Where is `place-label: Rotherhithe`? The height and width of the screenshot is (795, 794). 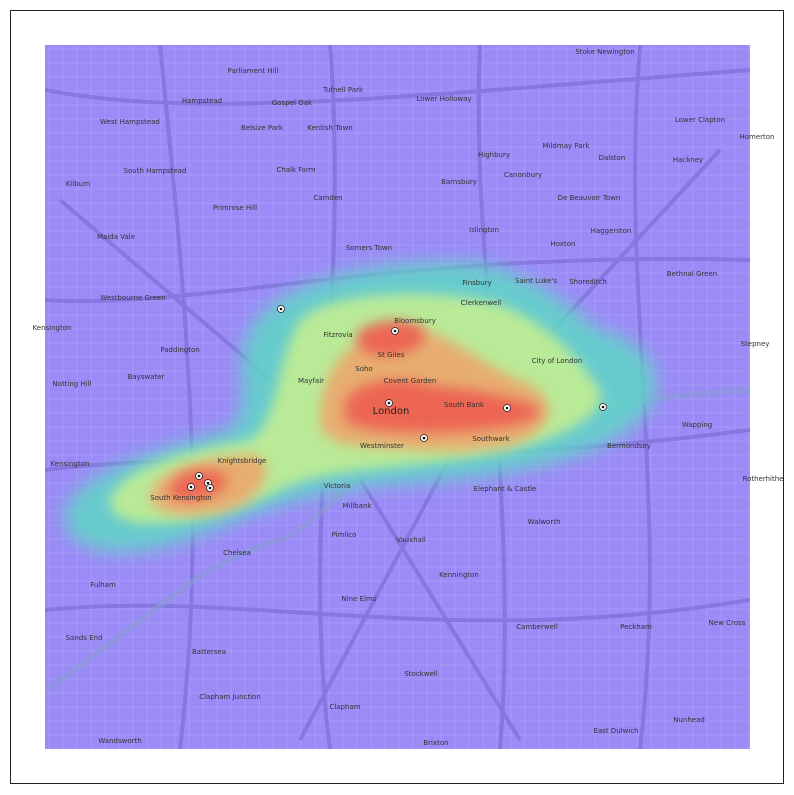 place-label: Rotherhithe is located at coordinates (763, 479).